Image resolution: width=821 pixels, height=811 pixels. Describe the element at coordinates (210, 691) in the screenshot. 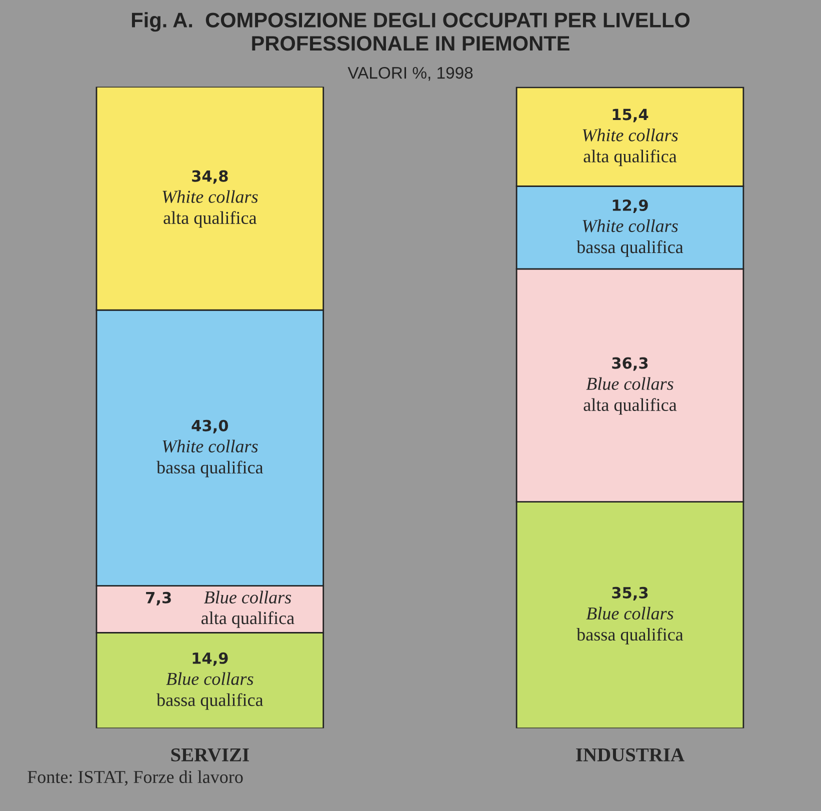

I see `series-label: Blue collars bassa qualifica` at that location.